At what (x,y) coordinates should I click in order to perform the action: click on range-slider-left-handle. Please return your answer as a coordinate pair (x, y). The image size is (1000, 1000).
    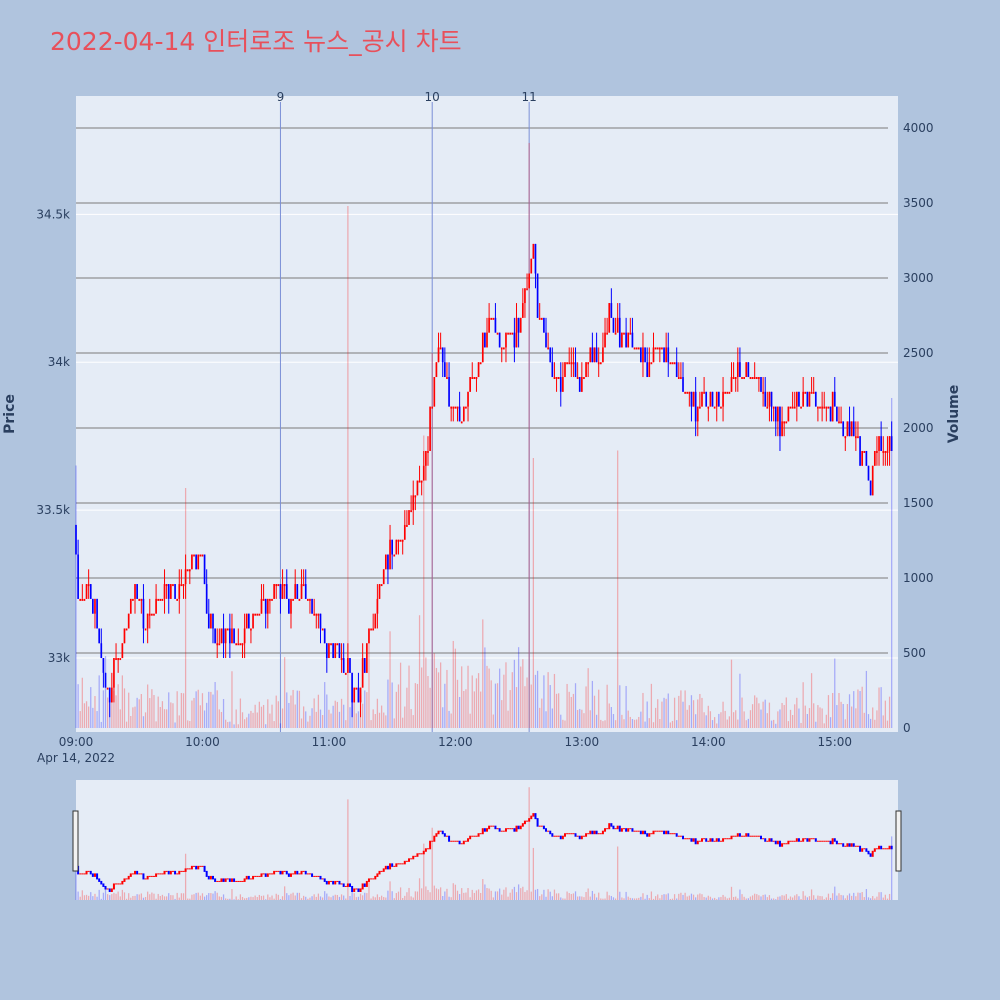
    Looking at the image, I should click on (75, 841).